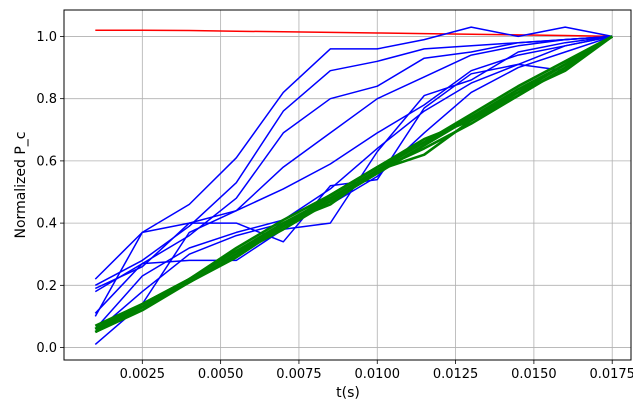  I want to click on y-tick-label: 0.0, so click(46, 348).